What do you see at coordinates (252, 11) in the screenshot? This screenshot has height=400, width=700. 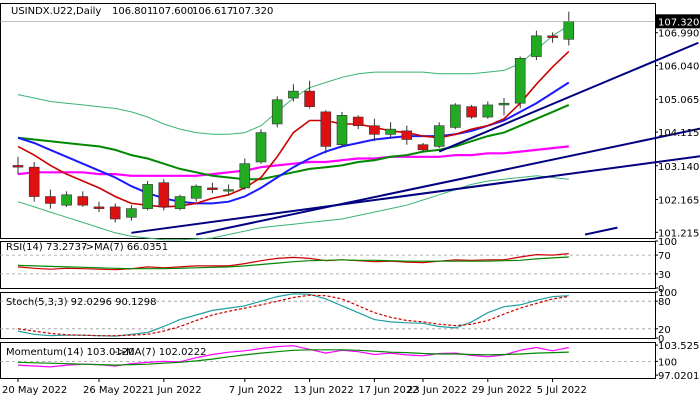 I see `ohlc-close: 107.320` at bounding box center [252, 11].